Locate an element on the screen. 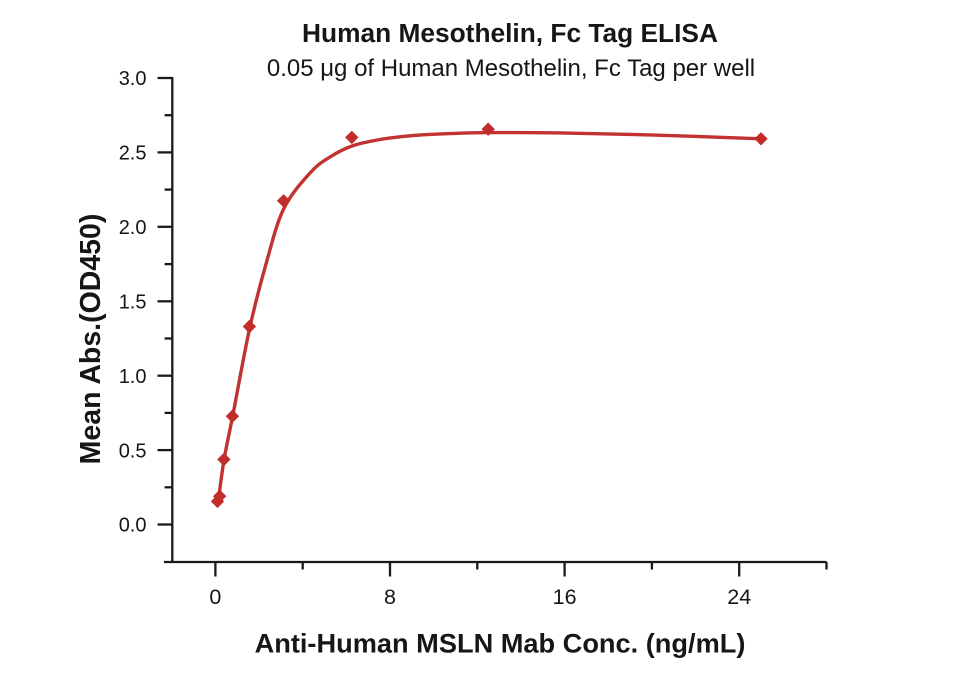  svg-text: 0.0 is located at coordinates (133, 526).